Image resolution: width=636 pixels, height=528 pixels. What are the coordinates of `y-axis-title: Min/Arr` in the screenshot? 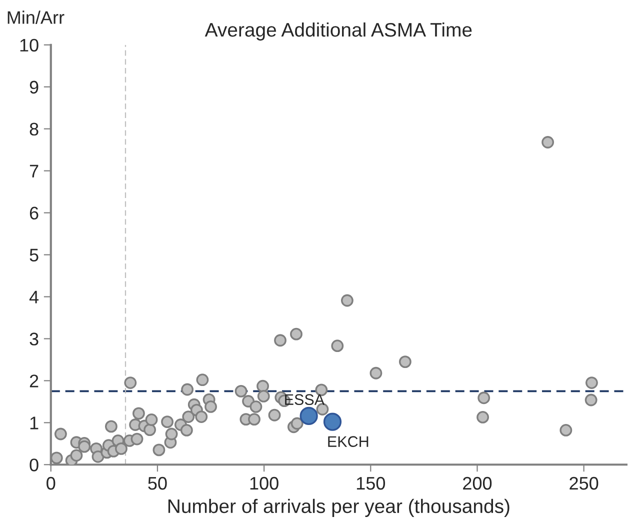 It's located at (36, 17).